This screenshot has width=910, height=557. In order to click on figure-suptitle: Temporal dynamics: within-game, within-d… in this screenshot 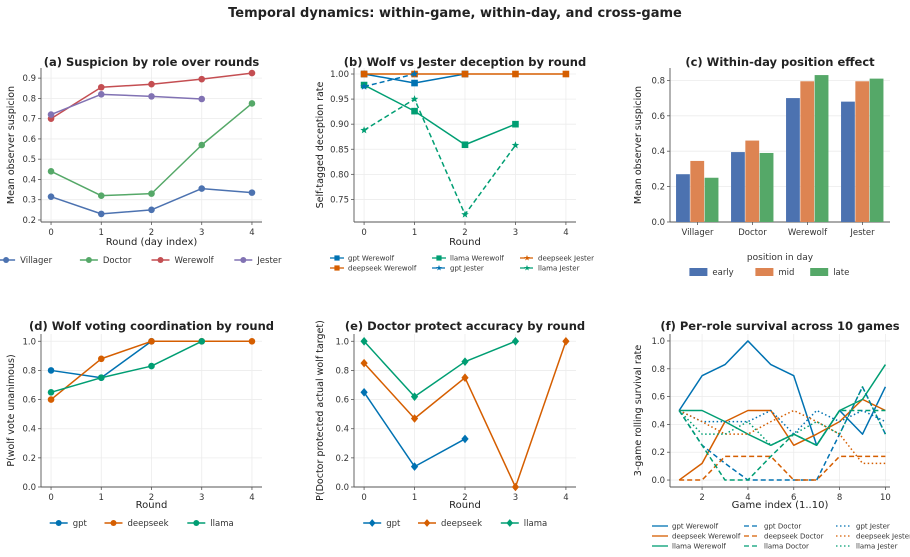, I will do `click(455, 13)`.